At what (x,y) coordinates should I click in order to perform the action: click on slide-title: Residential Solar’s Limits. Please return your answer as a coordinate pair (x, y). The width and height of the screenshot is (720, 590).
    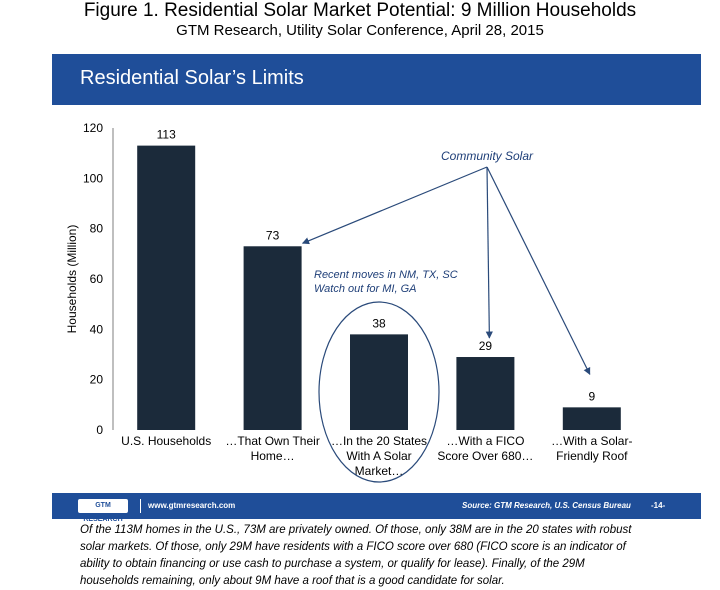
    Looking at the image, I should click on (192, 78).